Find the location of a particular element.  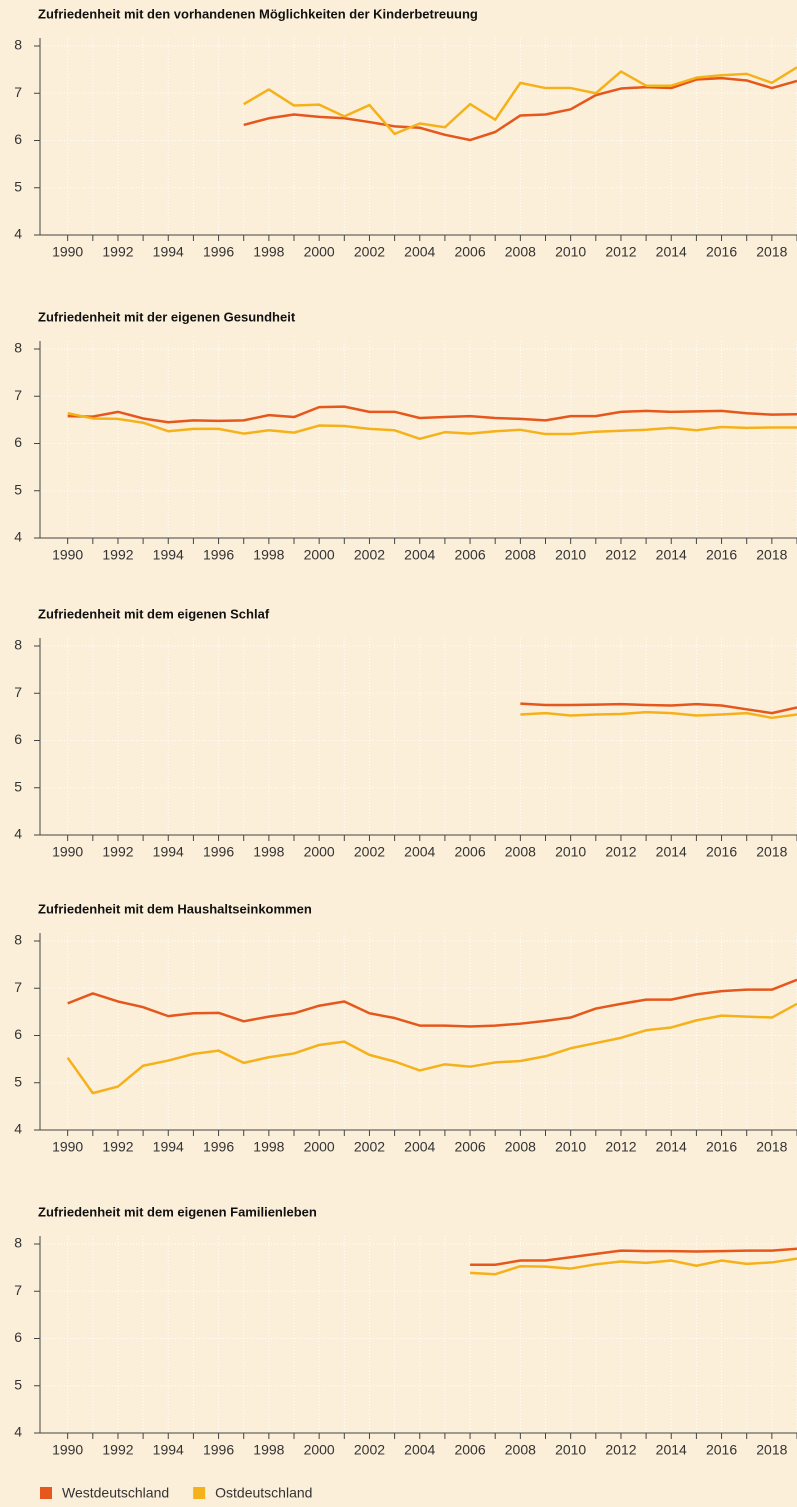

chart-title: Zufriedenheit mit dem Haushaltseinkommen is located at coordinates (175, 908).